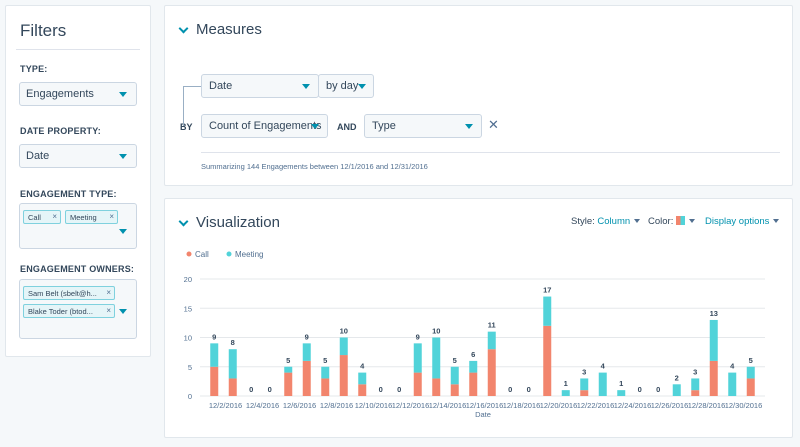 The height and width of the screenshot is (447, 800). I want to click on color-label: Color:, so click(661, 221).